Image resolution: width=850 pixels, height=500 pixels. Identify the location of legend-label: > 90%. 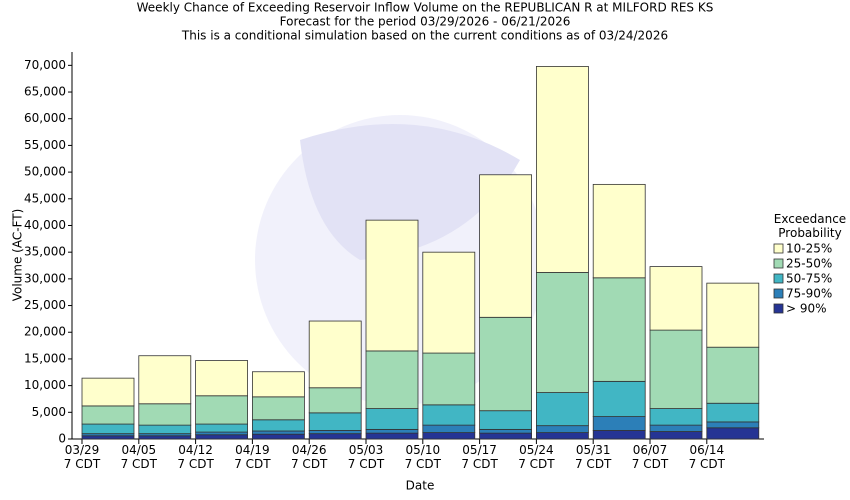
(806, 309).